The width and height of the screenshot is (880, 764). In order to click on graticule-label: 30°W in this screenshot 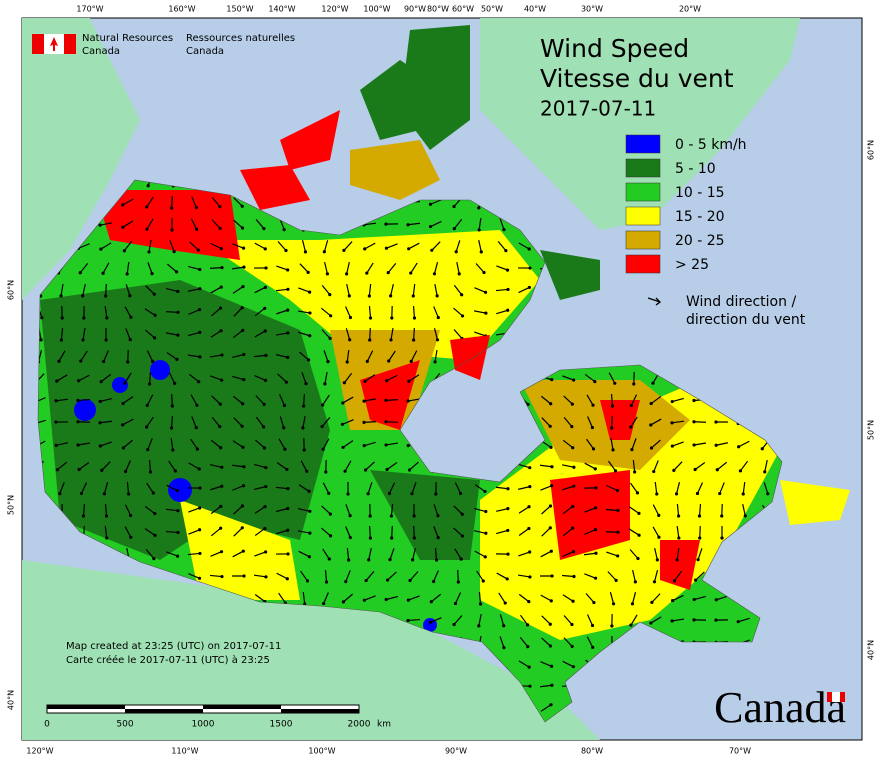, I will do `click(592, 9)`.